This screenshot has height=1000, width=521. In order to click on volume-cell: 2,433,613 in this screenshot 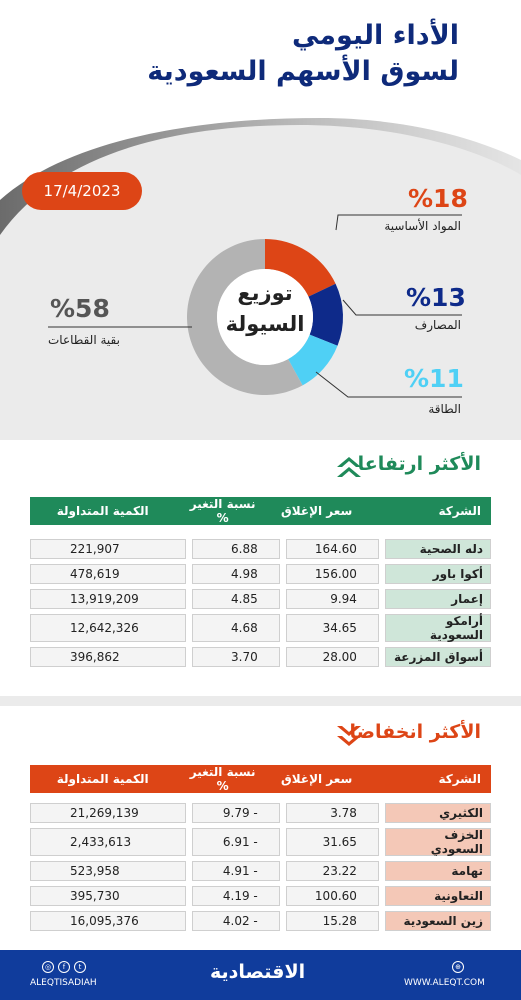, I will do `click(108, 842)`.